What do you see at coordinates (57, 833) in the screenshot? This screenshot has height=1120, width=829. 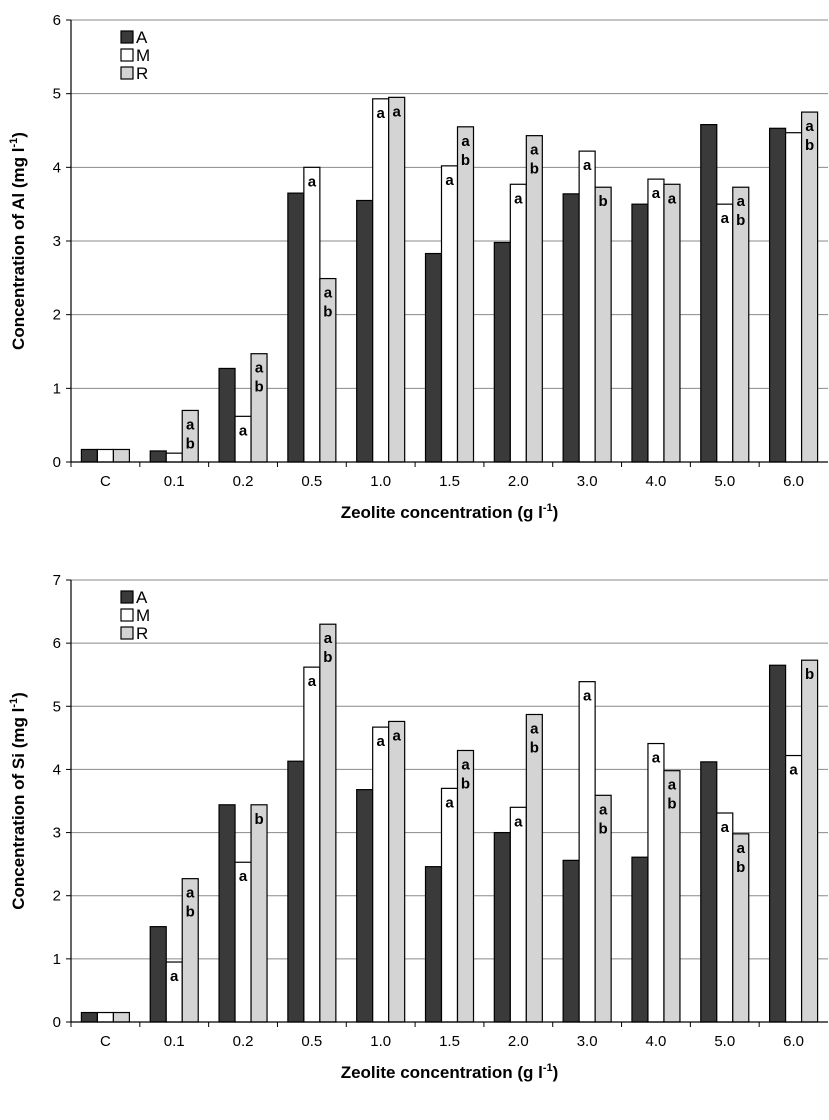 I see `si-ytick-label: 3` at bounding box center [57, 833].